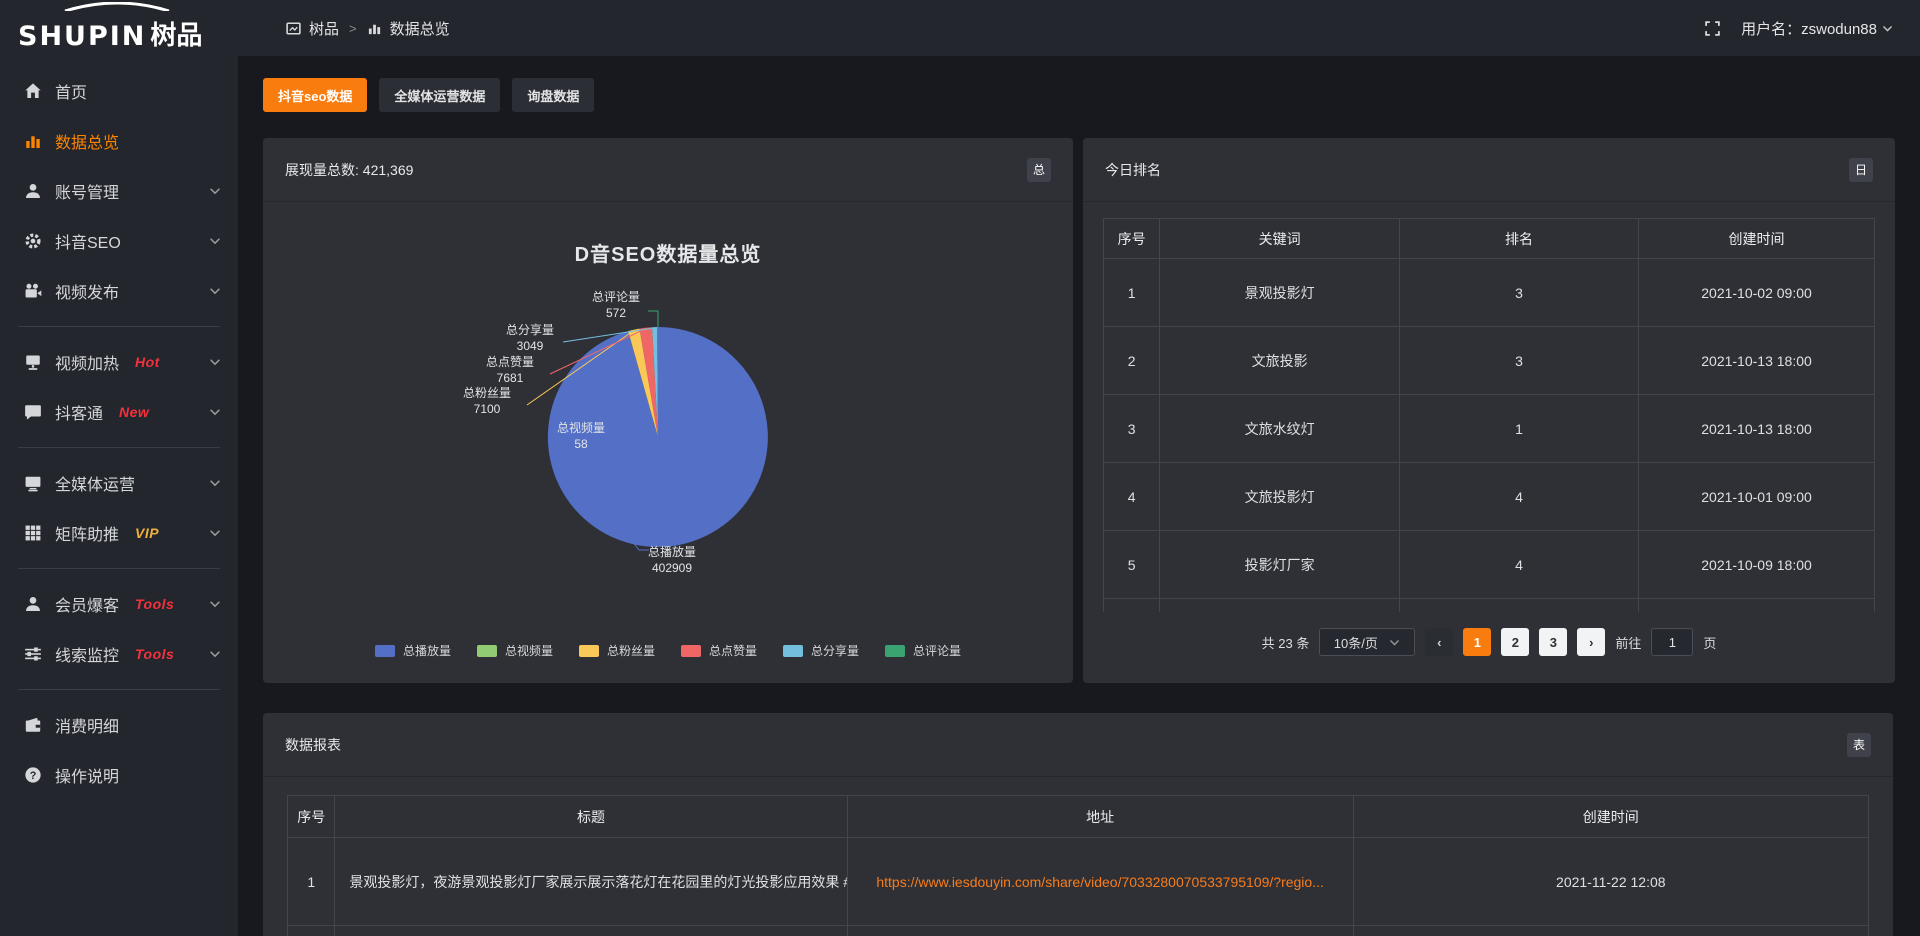 The width and height of the screenshot is (1920, 936). Describe the element at coordinates (1132, 564) in the screenshot. I see `table-cell: 5` at that location.